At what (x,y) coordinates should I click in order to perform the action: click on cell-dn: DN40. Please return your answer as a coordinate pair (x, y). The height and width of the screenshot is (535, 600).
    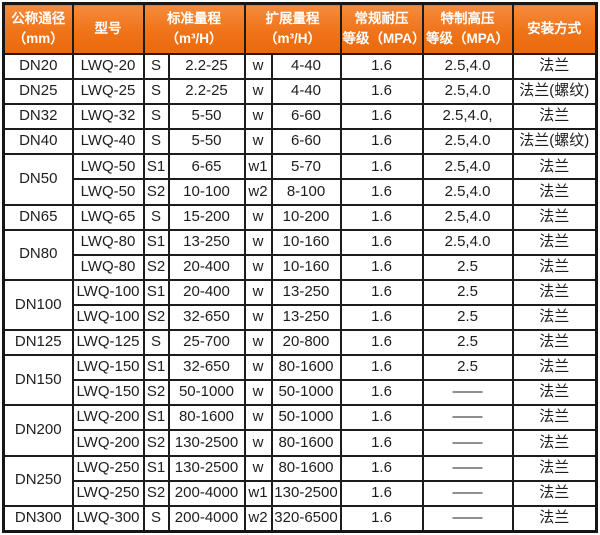
    Looking at the image, I should click on (38, 142).